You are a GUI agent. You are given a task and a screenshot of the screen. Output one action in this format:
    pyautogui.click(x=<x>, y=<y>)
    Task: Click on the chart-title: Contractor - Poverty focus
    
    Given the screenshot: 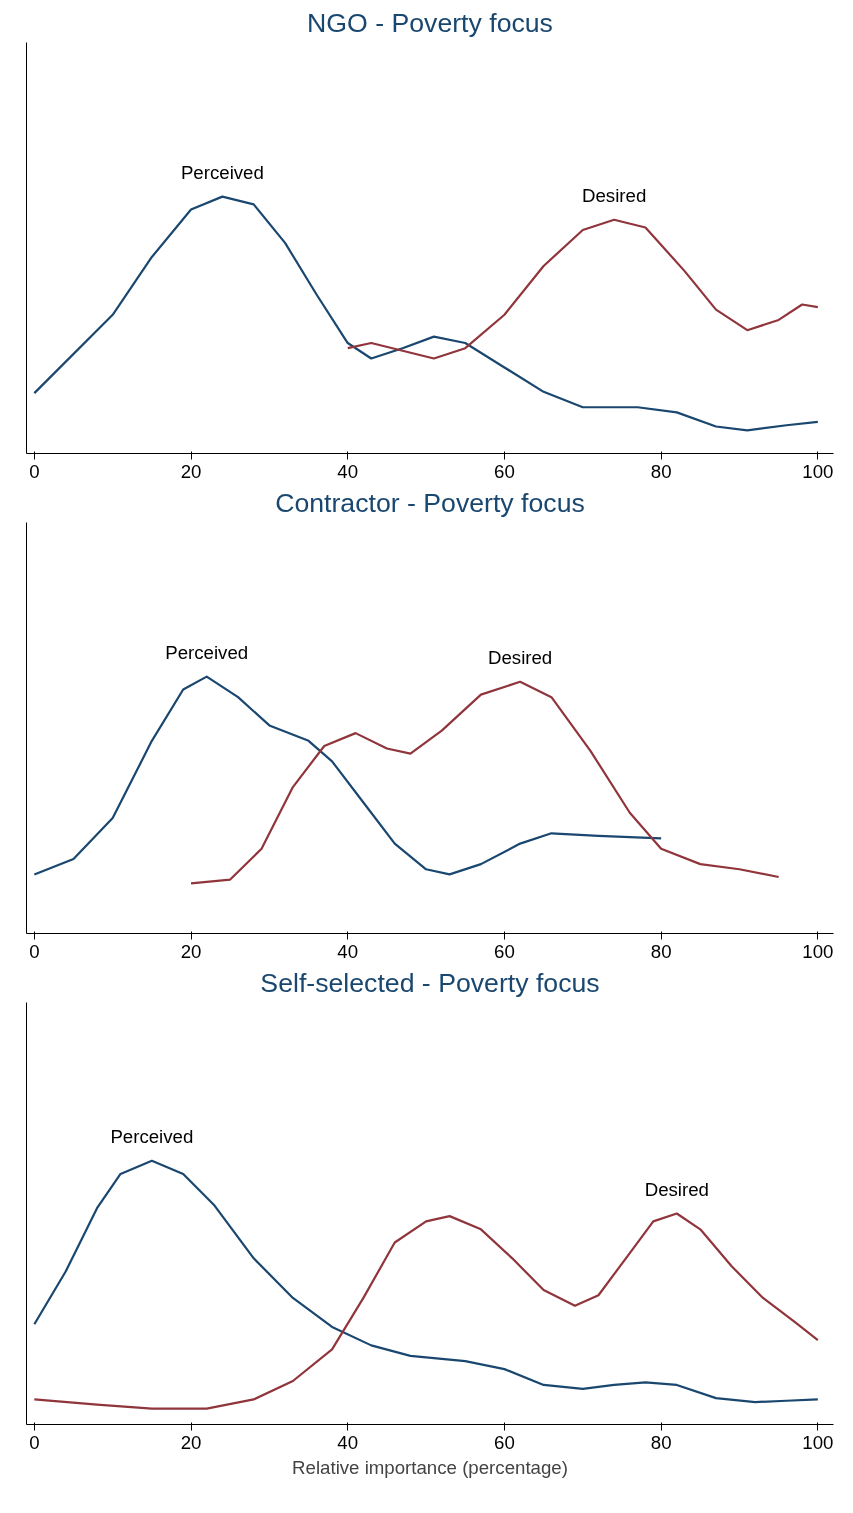 What is the action you would take?
    pyautogui.click(x=430, y=502)
    